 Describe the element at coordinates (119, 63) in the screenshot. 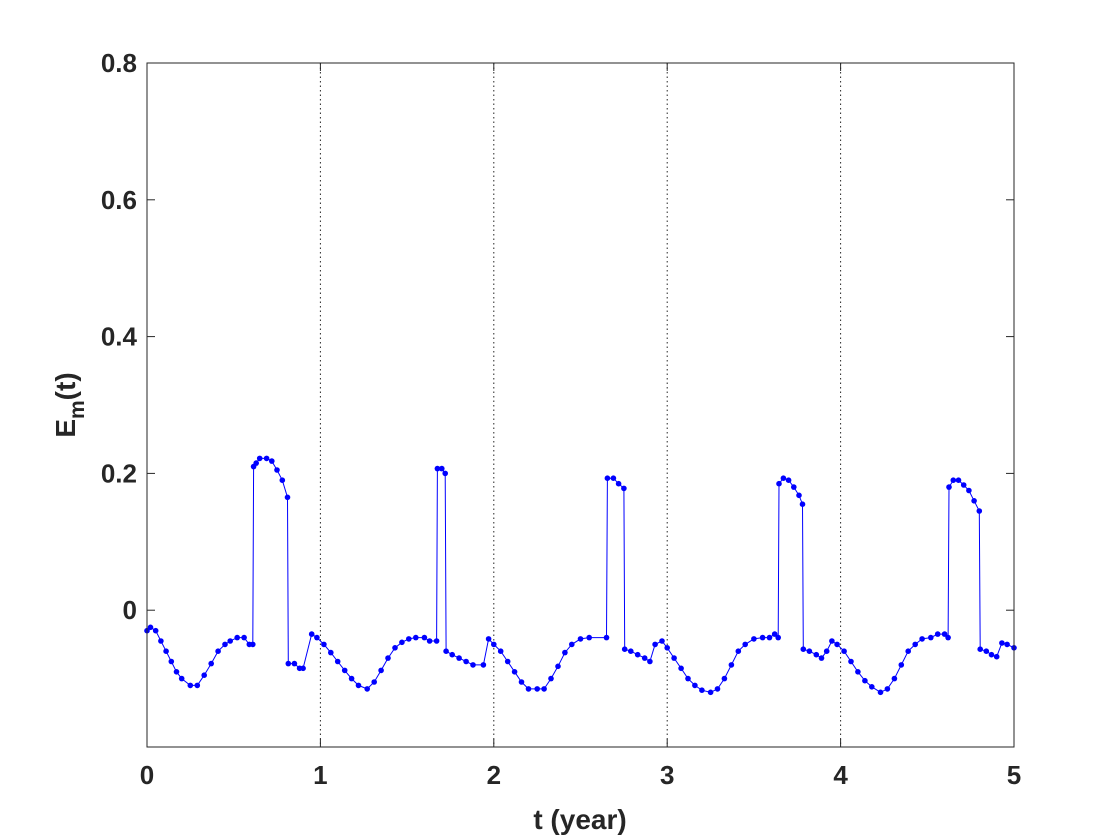

I see `y-tick-label: 0.8` at that location.